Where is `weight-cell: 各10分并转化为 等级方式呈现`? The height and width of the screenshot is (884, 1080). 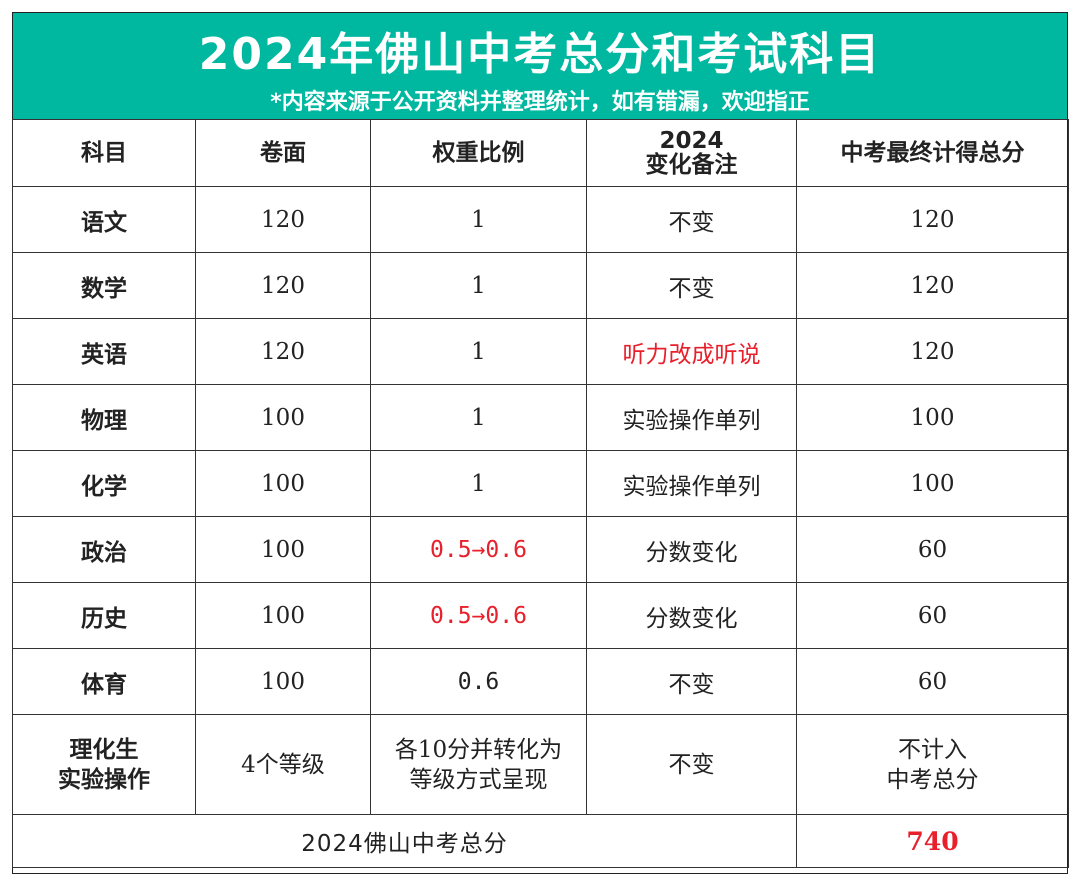
weight-cell: 各10分并转化为 等级方式呈现 is located at coordinates (478, 764).